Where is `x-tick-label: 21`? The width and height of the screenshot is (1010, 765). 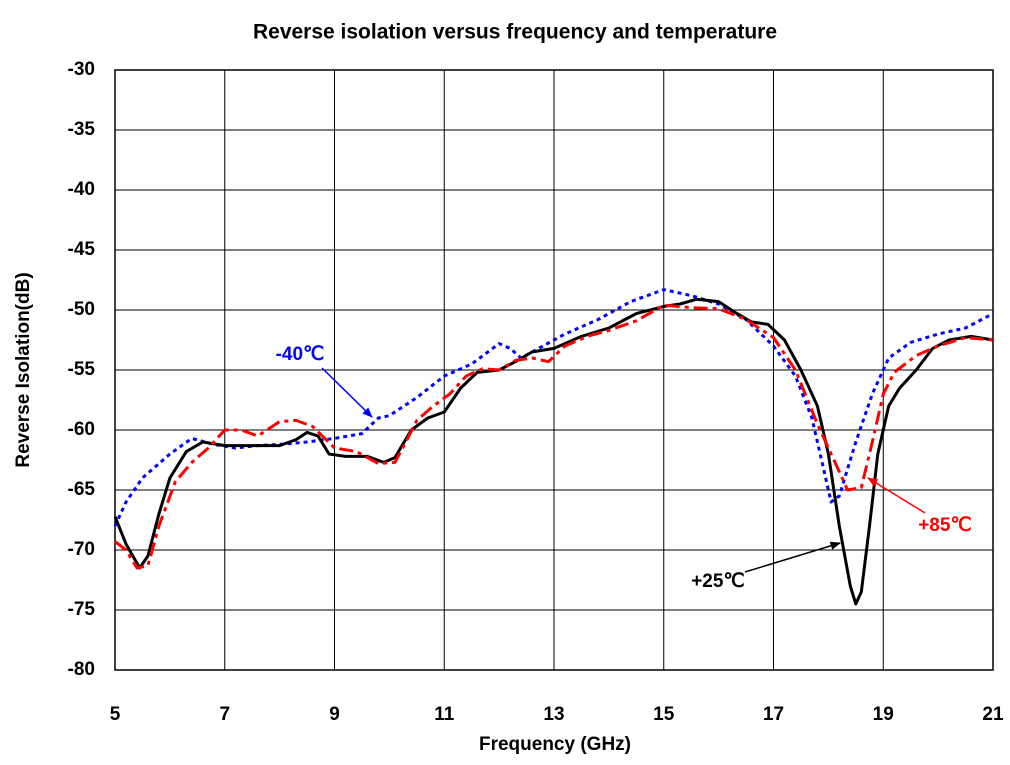
x-tick-label: 21 is located at coordinates (993, 714).